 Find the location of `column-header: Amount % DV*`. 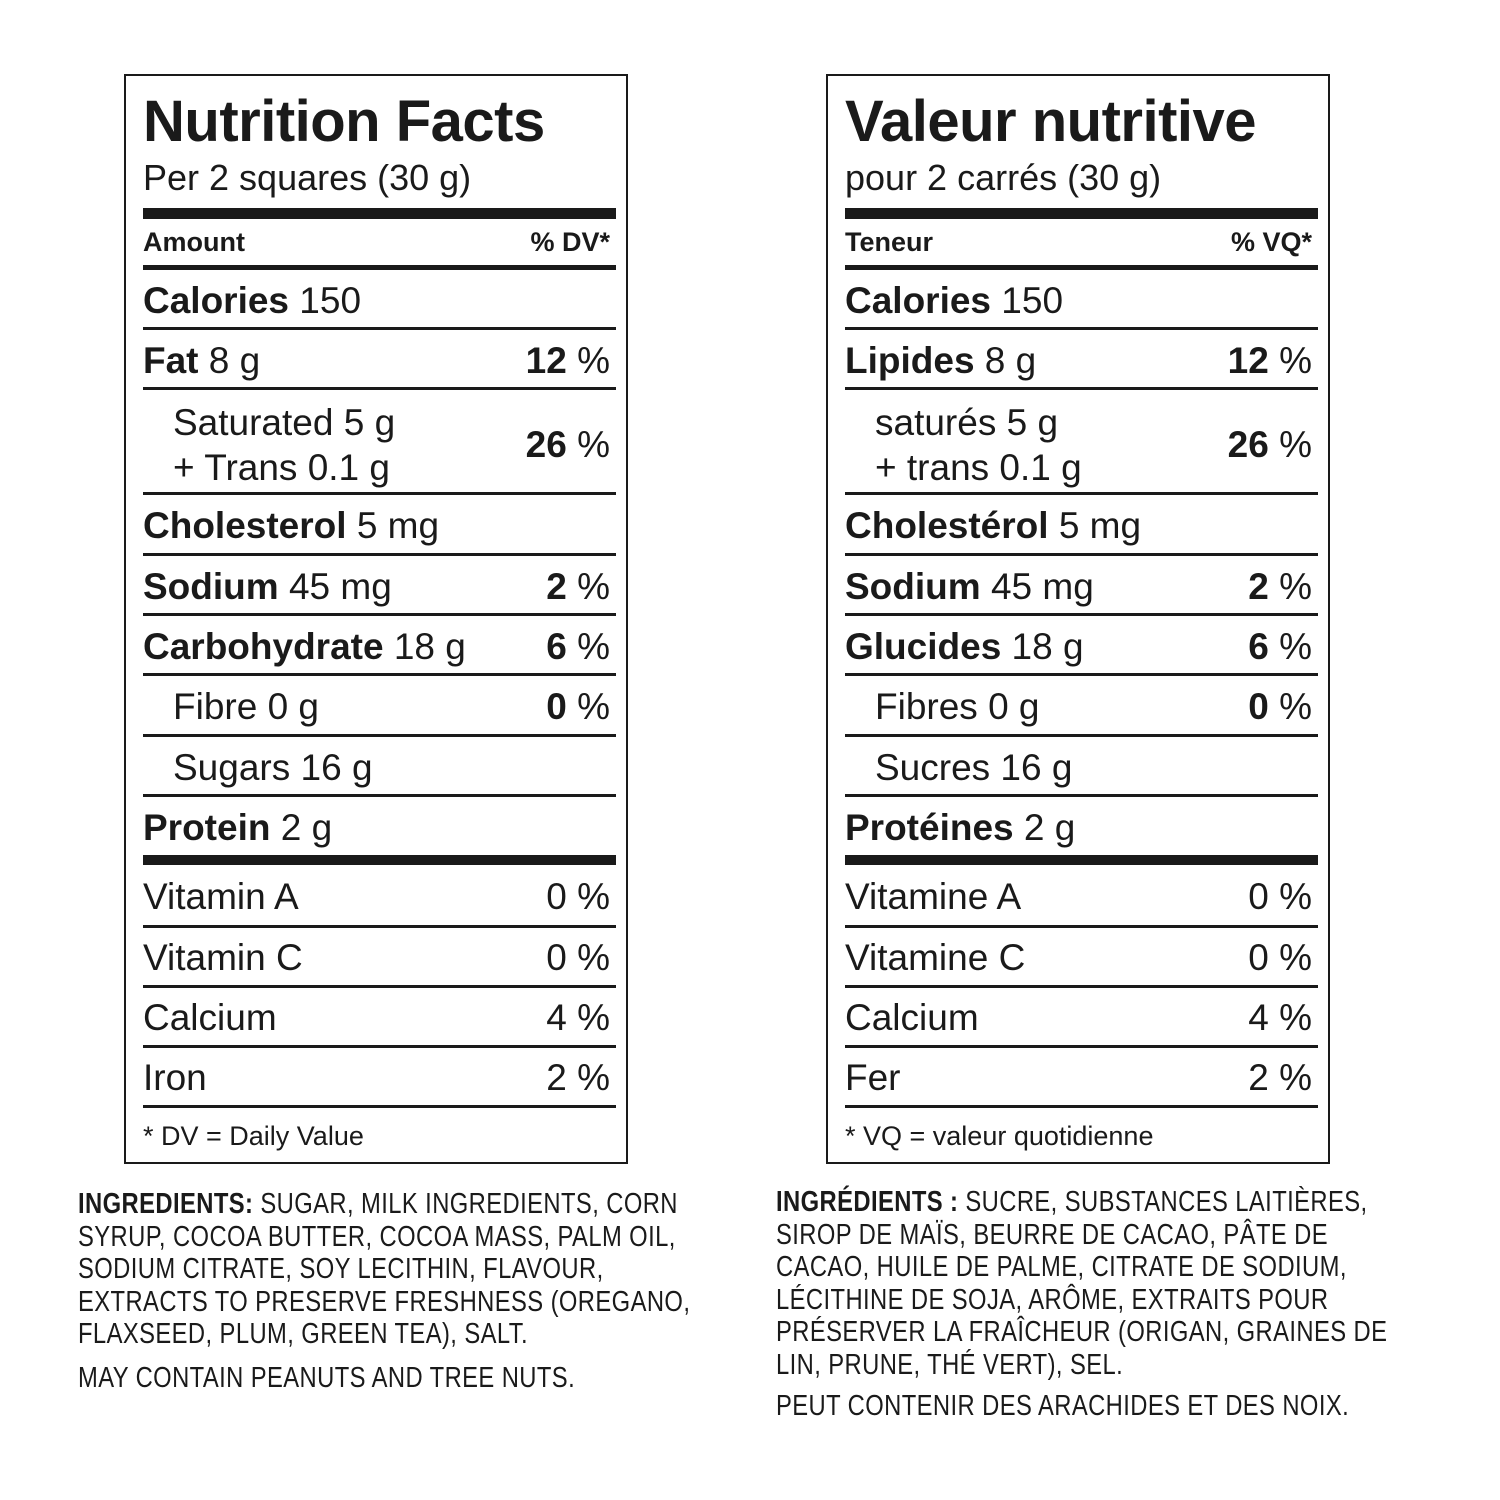

column-header: Amount % DV* is located at coordinates (379, 242).